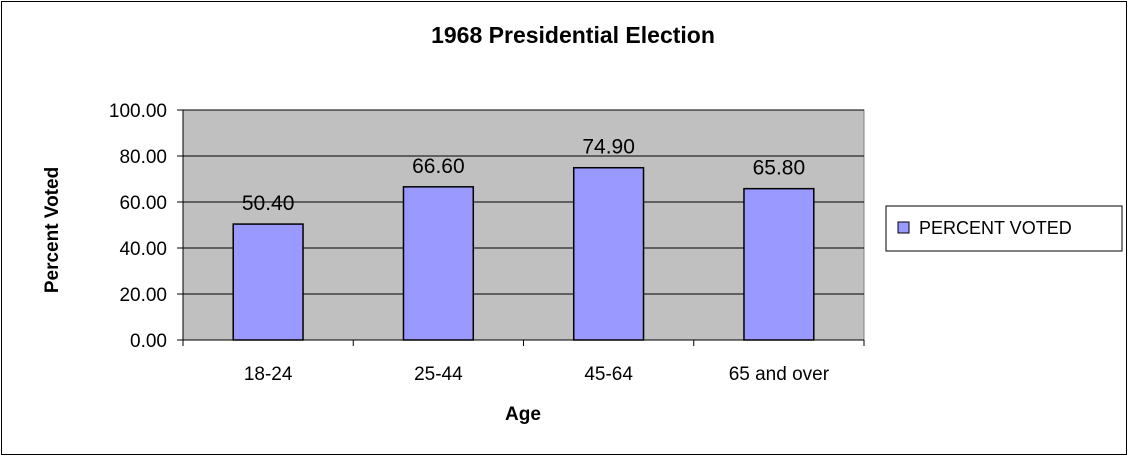 This screenshot has width=1130, height=457. I want to click on x-tick-label: 25-44, so click(438, 374).